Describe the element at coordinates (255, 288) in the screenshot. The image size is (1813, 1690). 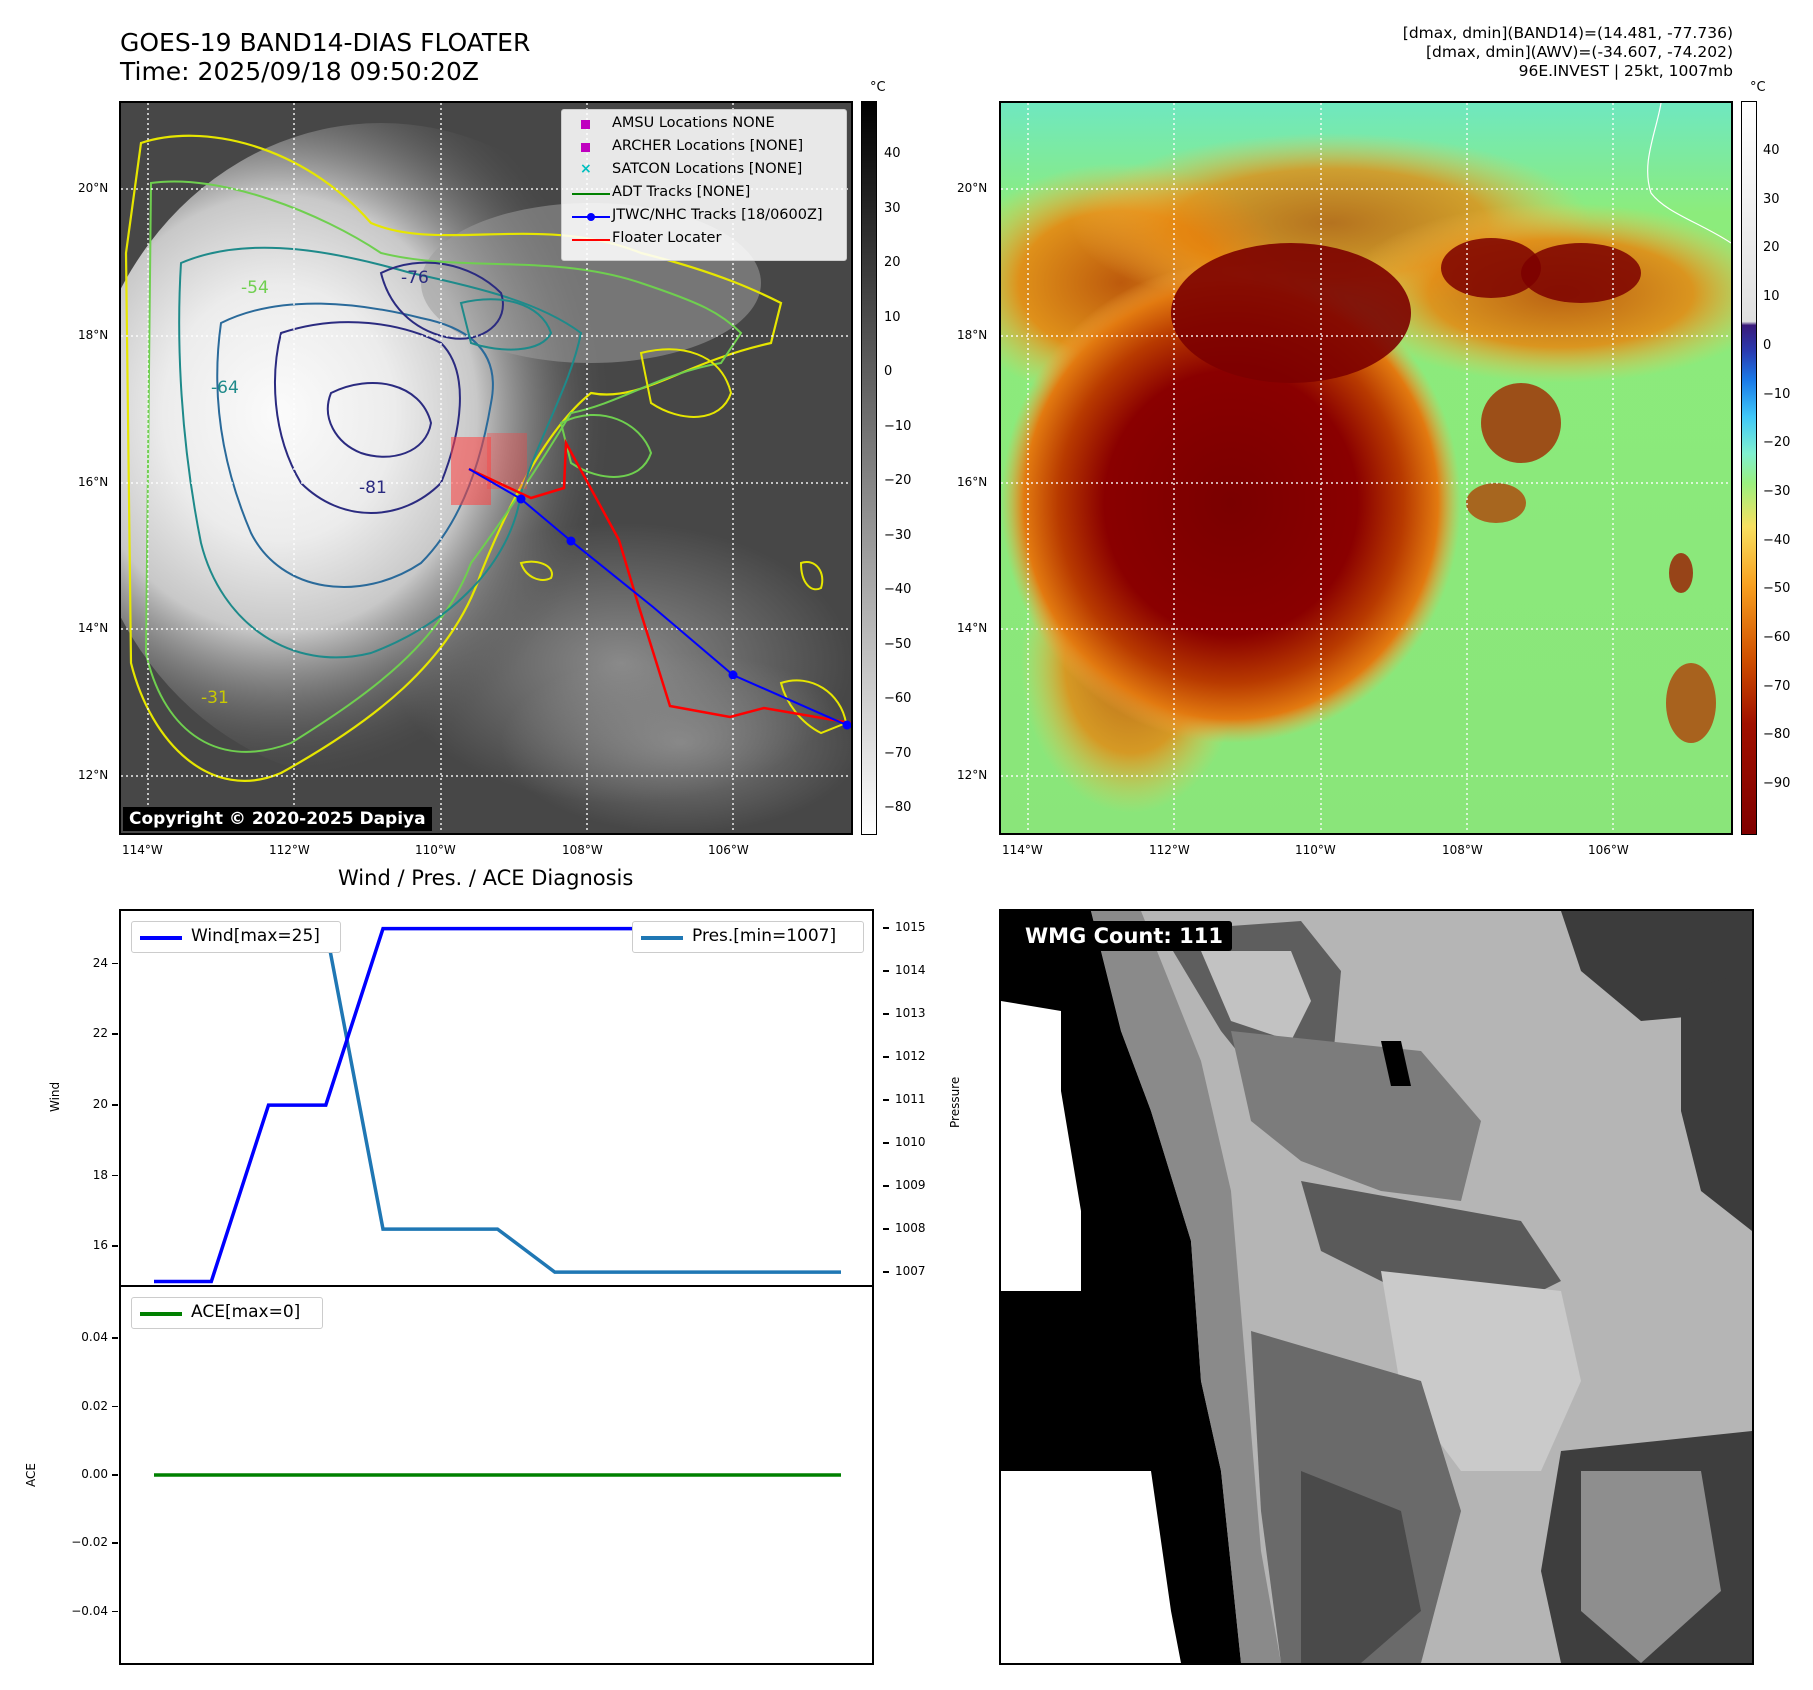
I see `contour-label: -54` at that location.